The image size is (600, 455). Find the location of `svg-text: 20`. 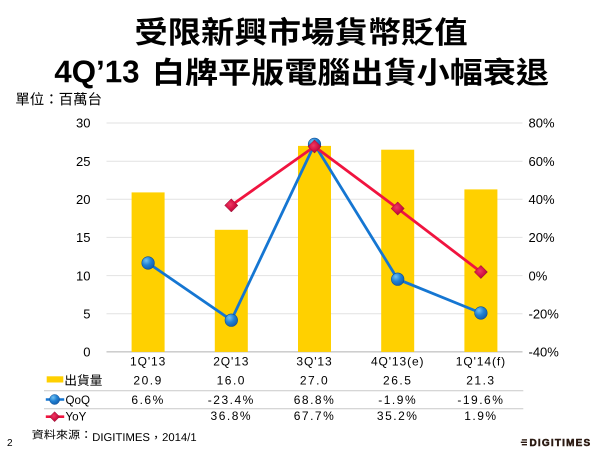

svg-text: 20 is located at coordinates (83, 199).